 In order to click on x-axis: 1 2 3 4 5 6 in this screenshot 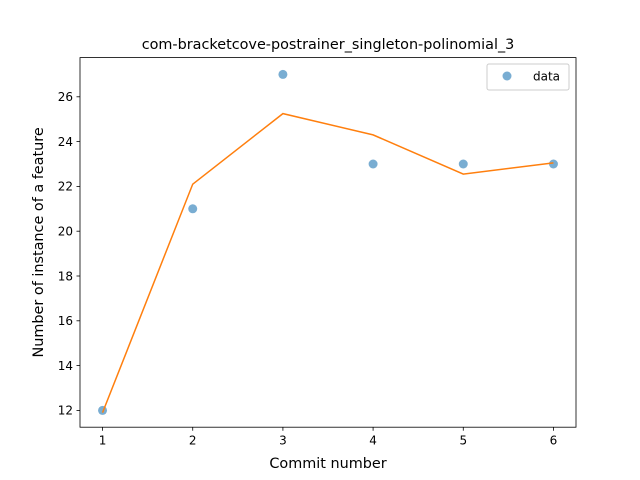, I will do `click(328, 437)`.